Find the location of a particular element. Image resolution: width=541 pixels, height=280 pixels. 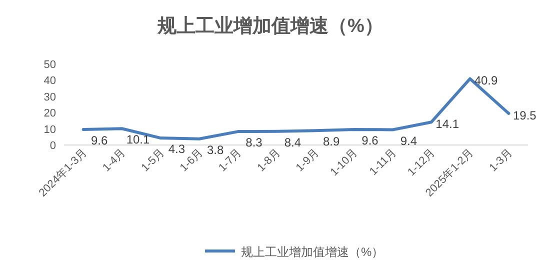

x-tick-label: 1-11月 is located at coordinates (383, 162).